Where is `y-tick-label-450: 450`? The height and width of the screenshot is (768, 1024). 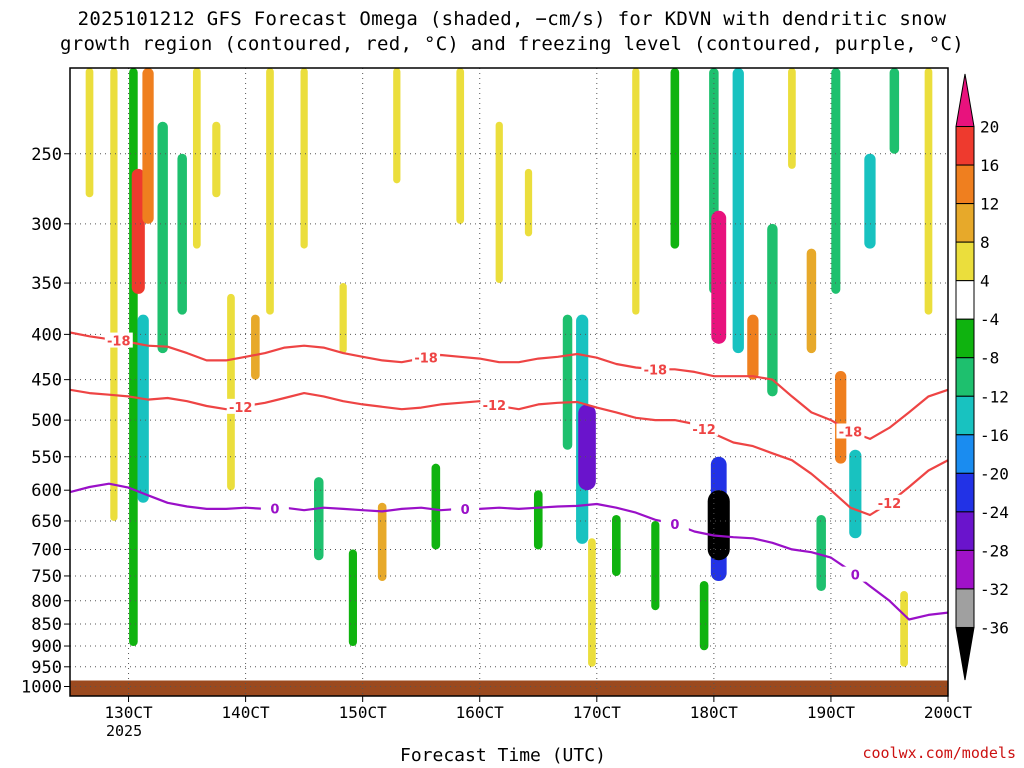
y-tick-label-450: 450 is located at coordinates (46, 381).